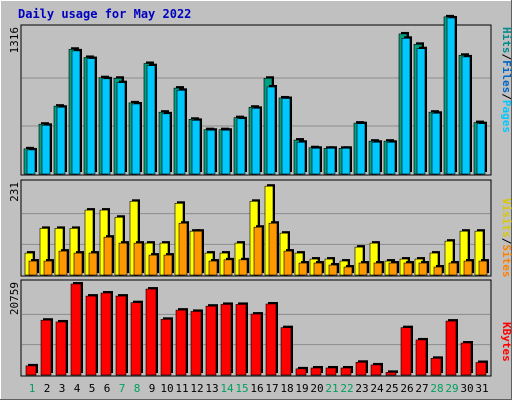 The image size is (512, 405). Describe the element at coordinates (421, 388) in the screenshot. I see `day-label: 27` at that location.